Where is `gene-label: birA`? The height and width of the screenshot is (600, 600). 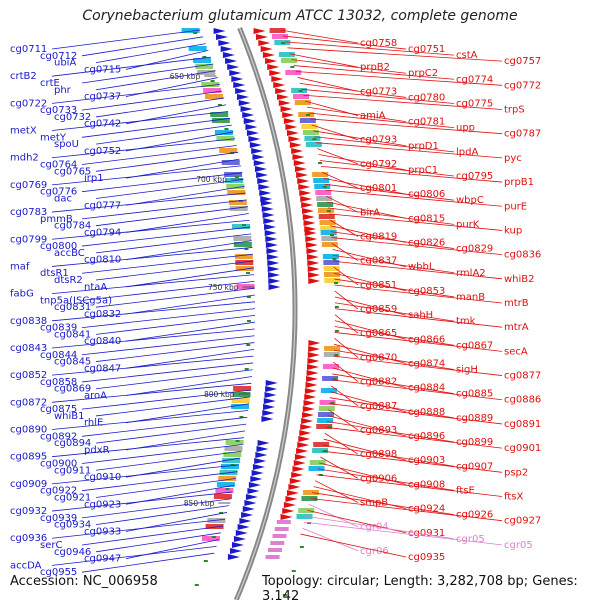
gene-label: birA is located at coordinates (370, 212).